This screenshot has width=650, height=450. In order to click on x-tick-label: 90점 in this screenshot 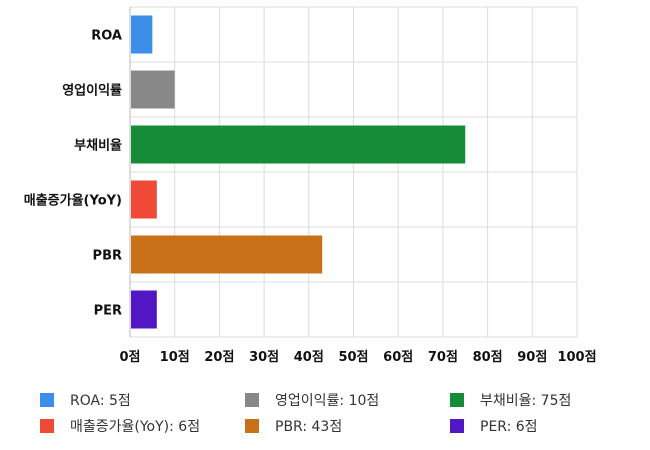, I will do `click(532, 357)`.